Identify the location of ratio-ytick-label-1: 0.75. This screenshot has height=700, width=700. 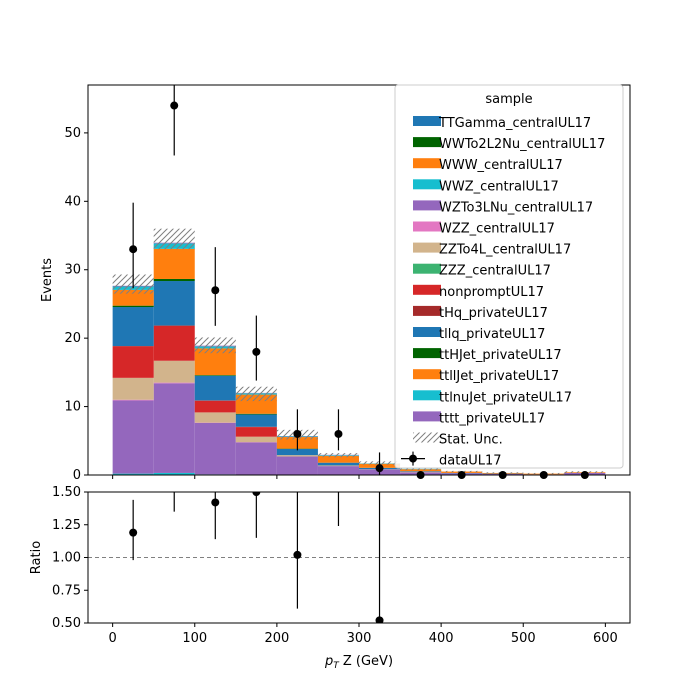
(66, 590).